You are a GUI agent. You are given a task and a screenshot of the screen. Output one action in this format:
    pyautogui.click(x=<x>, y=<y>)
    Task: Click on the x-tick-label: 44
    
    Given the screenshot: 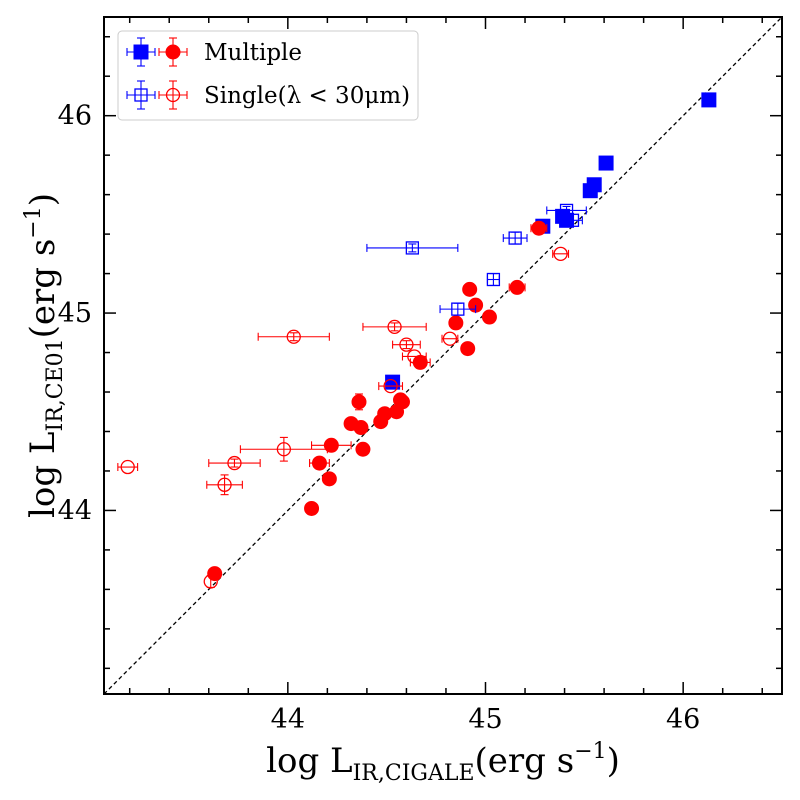 What is the action you would take?
    pyautogui.click(x=288, y=719)
    